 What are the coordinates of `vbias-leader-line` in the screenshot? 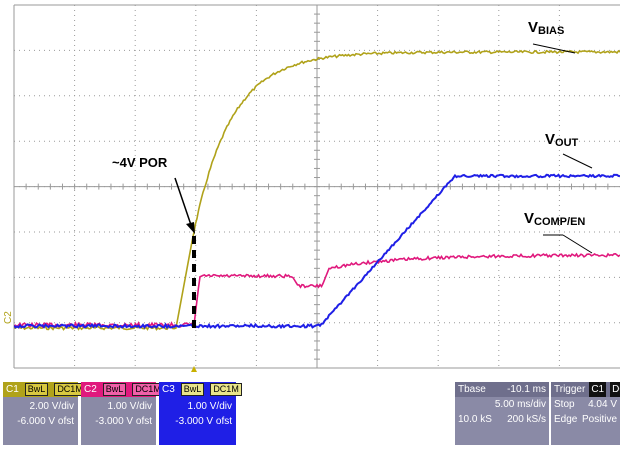 It's located at (554, 48).